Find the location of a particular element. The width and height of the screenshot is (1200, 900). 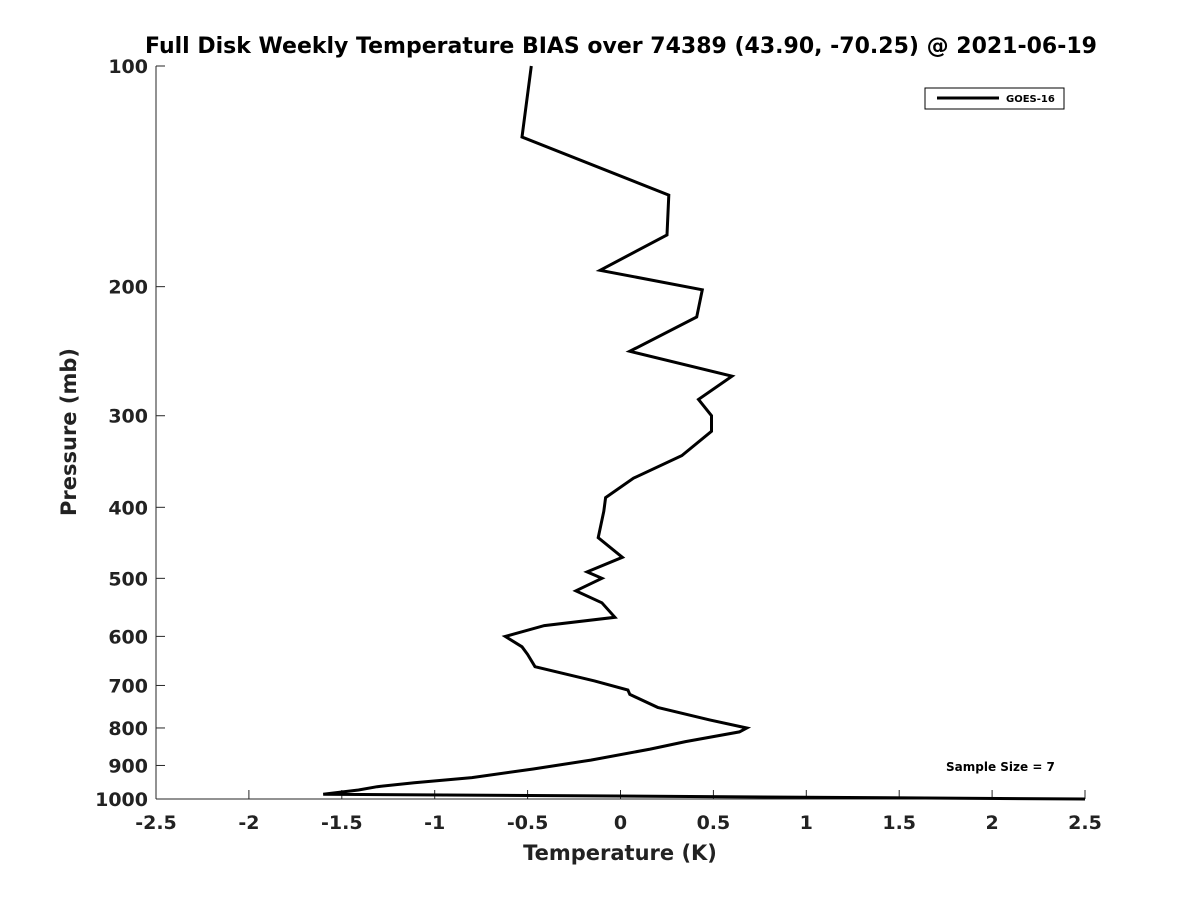

y-tick-label: 600 is located at coordinates (128, 637).